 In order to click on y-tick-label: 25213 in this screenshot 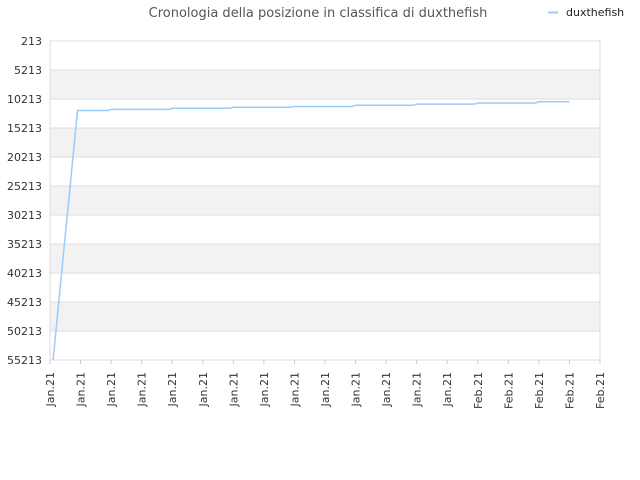, I will do `click(24, 186)`.